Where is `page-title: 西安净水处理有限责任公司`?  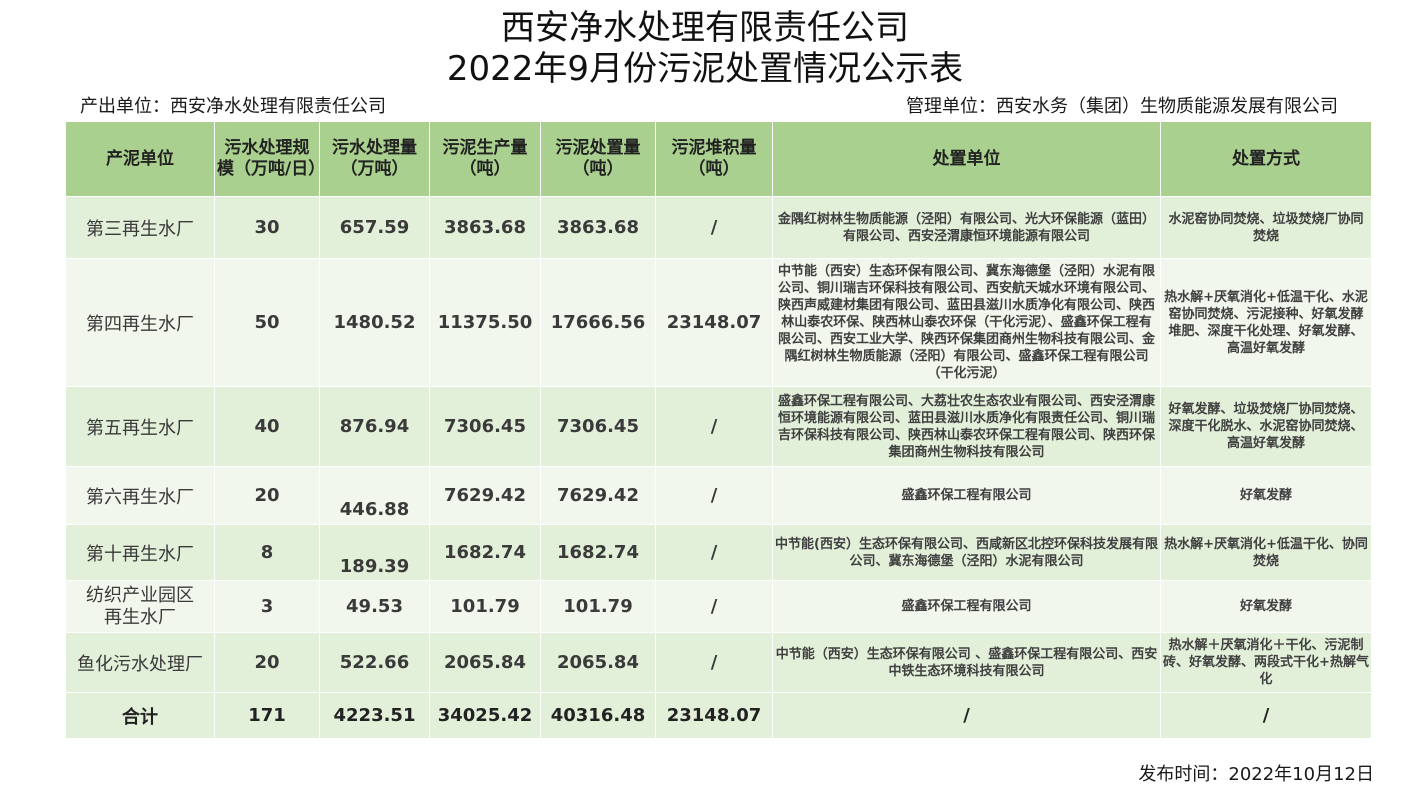 page-title: 西安净水处理有限责任公司 is located at coordinates (705, 28).